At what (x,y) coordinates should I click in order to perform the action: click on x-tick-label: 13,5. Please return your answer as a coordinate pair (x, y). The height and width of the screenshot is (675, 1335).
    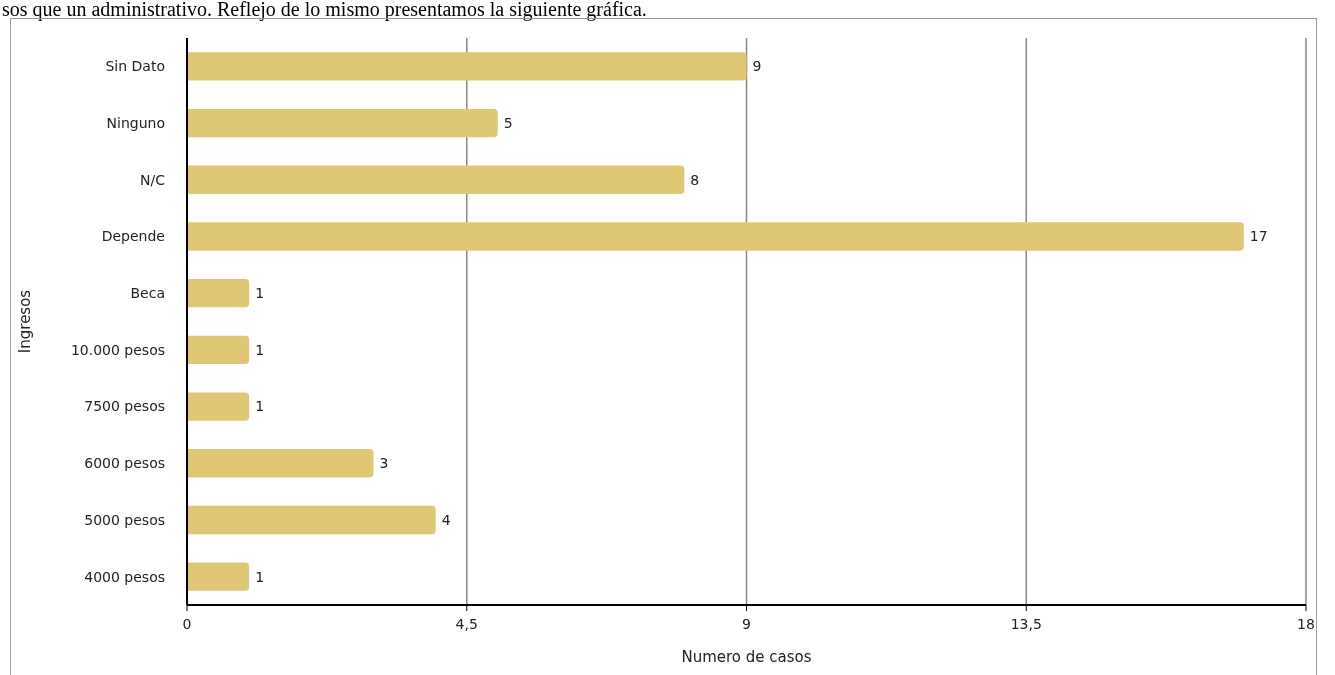
    Looking at the image, I should click on (1026, 624).